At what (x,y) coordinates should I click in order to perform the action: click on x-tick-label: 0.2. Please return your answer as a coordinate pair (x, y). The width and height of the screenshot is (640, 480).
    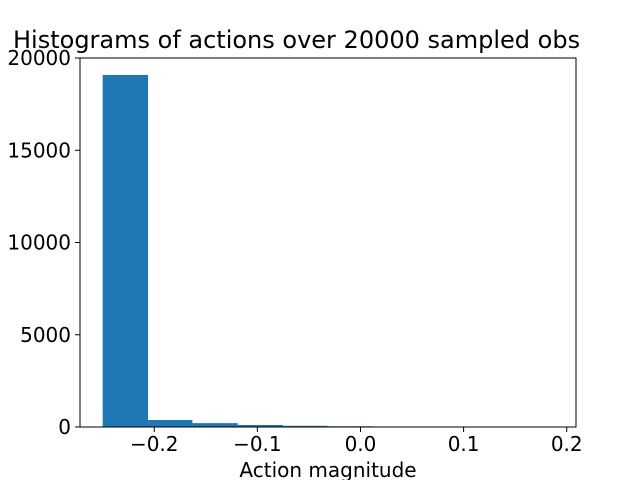
    Looking at the image, I should click on (567, 444).